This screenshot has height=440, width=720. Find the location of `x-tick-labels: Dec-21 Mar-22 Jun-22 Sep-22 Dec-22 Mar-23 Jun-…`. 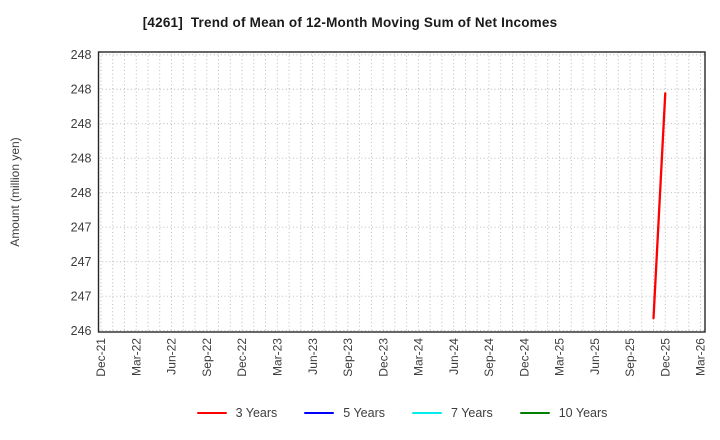

x-tick-labels: Dec-21 Mar-22 Jun-22 Sep-22 Dec-22 Mar-23 Jun-… is located at coordinates (401, 357).